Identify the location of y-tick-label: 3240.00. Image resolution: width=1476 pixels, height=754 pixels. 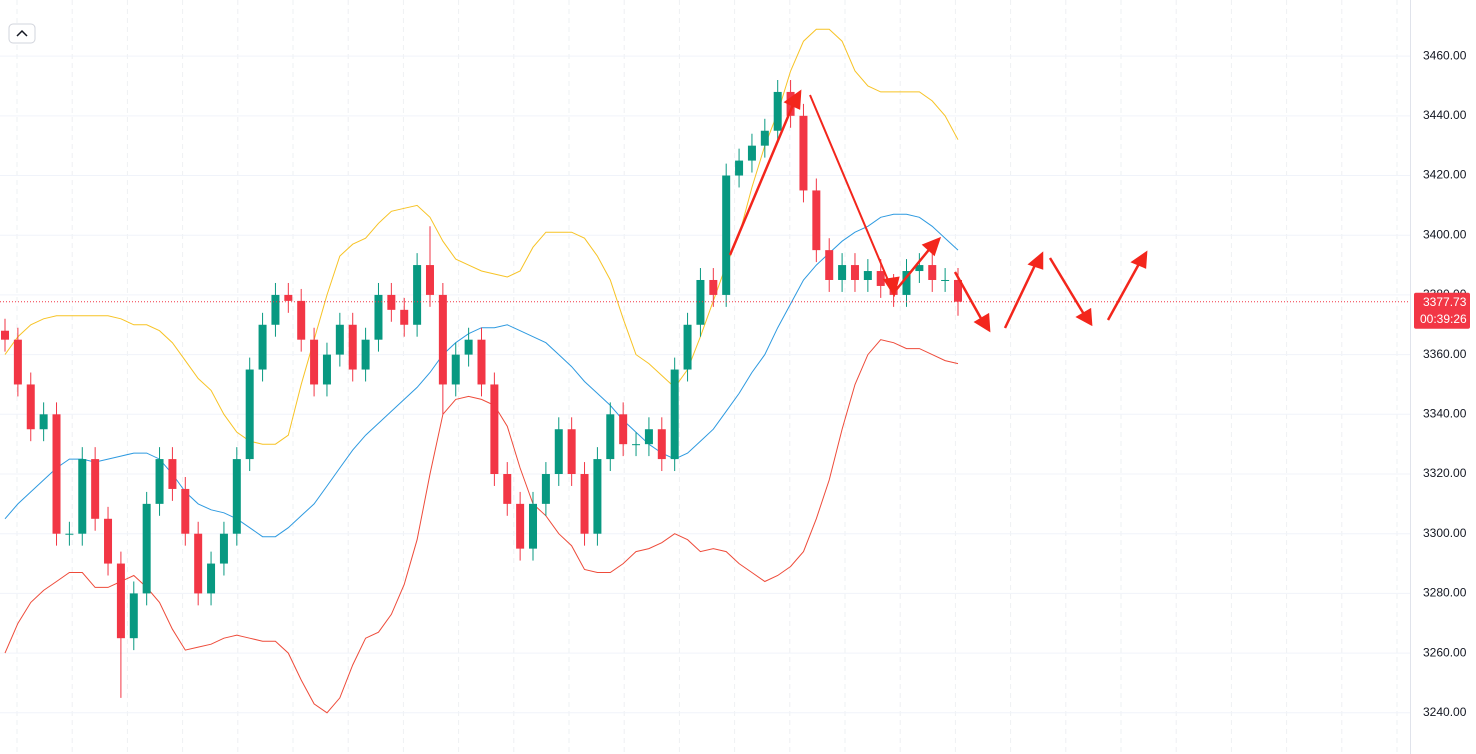
(1445, 712).